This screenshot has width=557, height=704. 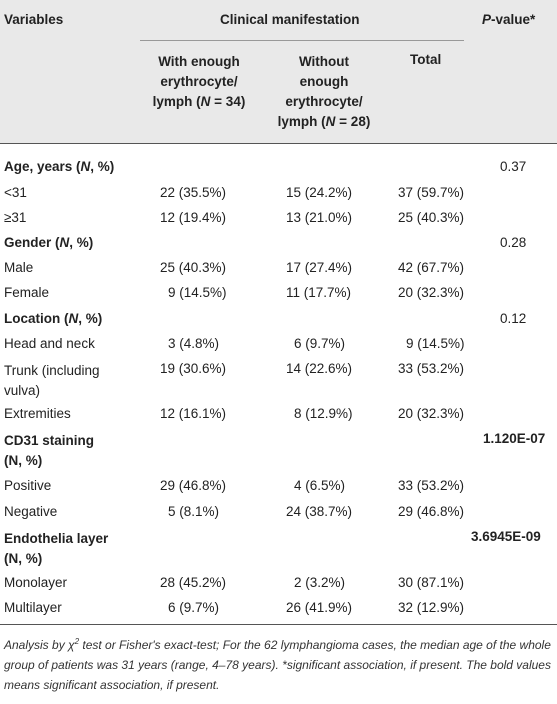 I want to click on row-location-label: Location (N, %), so click(x=53, y=318).